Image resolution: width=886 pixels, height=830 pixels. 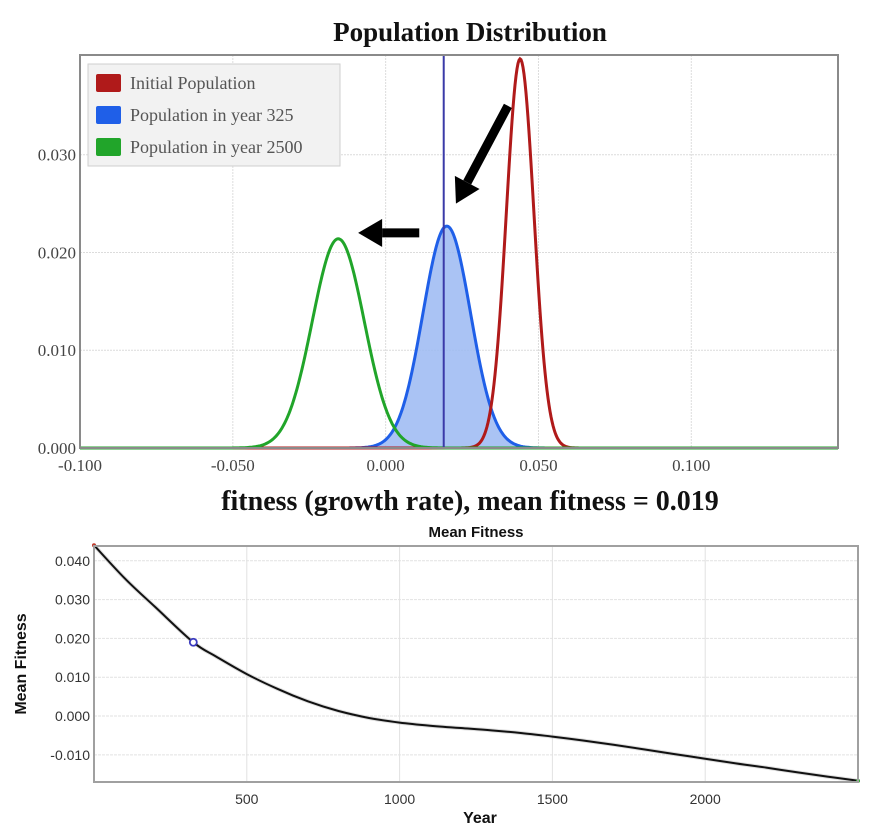 I want to click on y-tick-label: -0.010, so click(x=70, y=755).